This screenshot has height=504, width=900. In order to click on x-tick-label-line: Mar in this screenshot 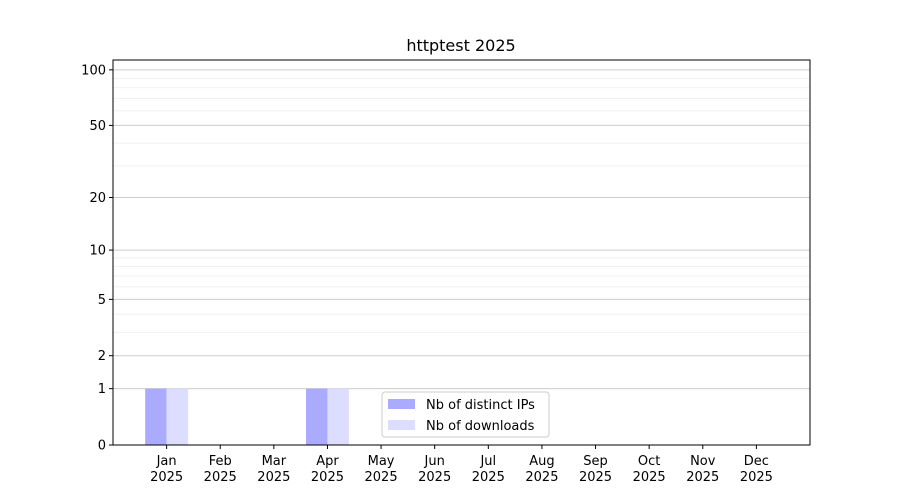, I will do `click(274, 461)`.